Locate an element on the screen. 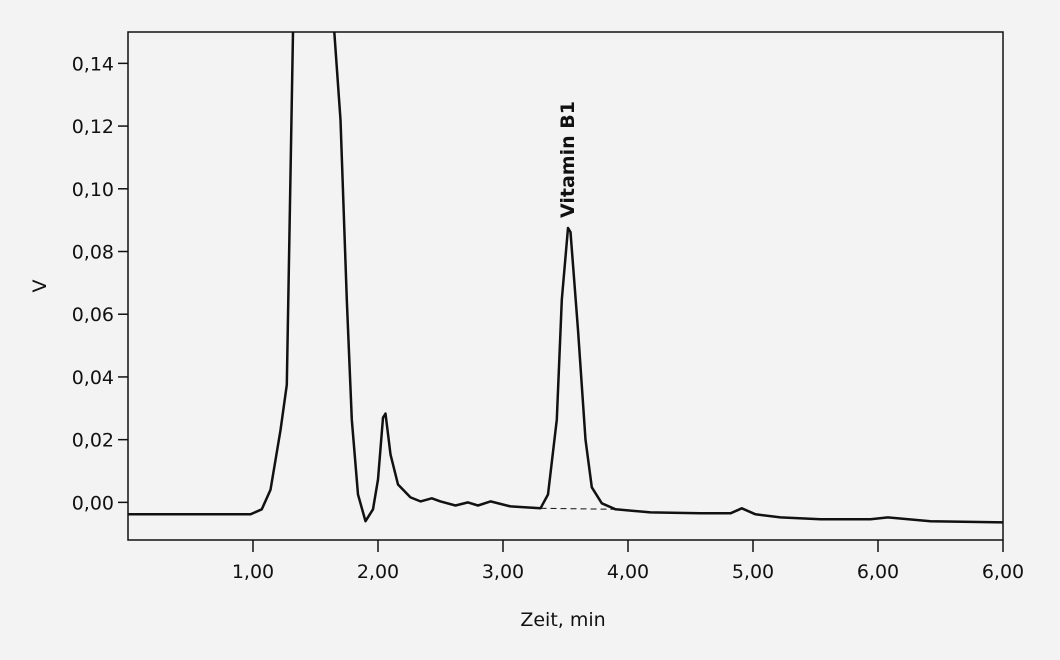 Image resolution: width=1060 pixels, height=660 pixels. x-tick-label: 4,00 is located at coordinates (628, 572).